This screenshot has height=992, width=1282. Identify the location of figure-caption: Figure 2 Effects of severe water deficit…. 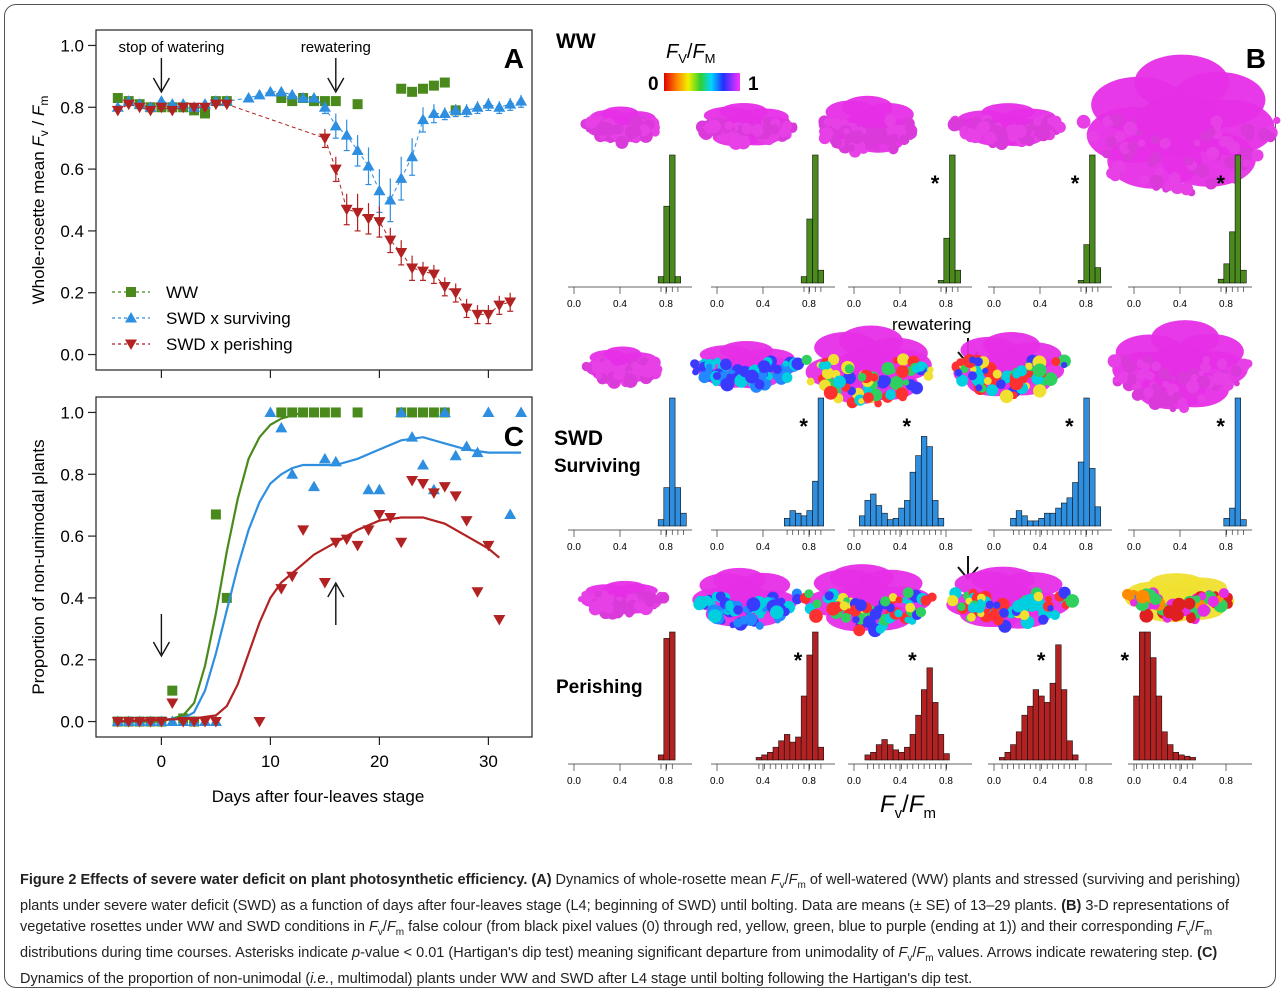
(645, 930).